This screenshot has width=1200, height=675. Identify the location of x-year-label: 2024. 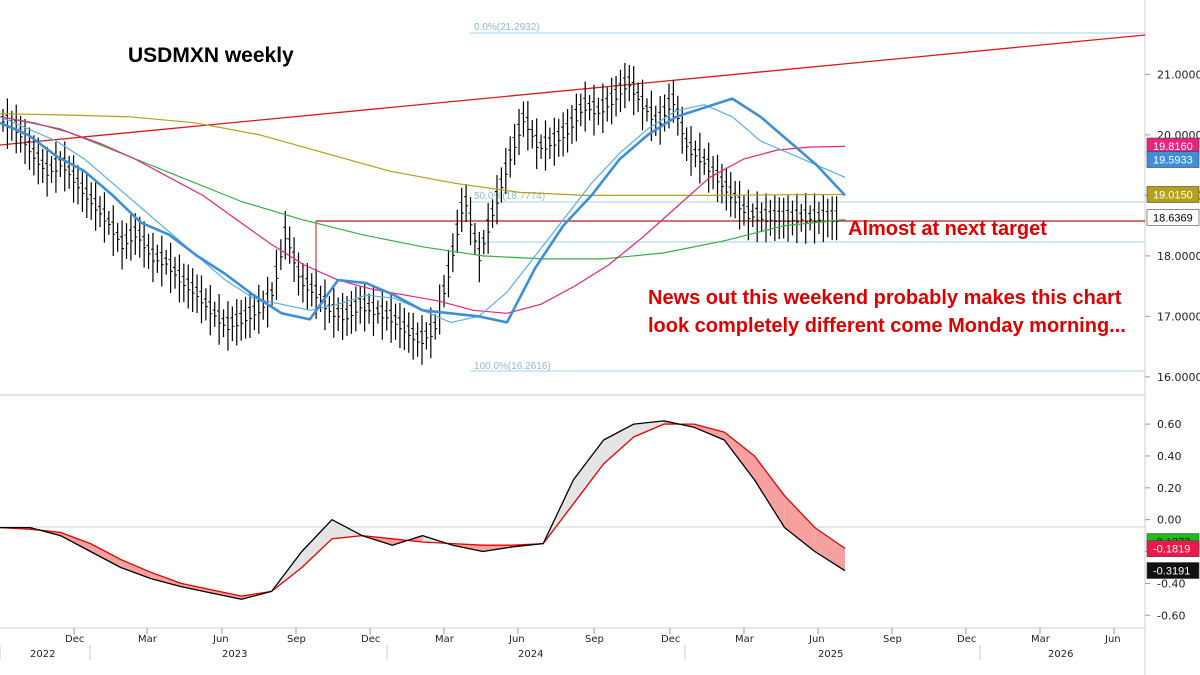
(530, 654).